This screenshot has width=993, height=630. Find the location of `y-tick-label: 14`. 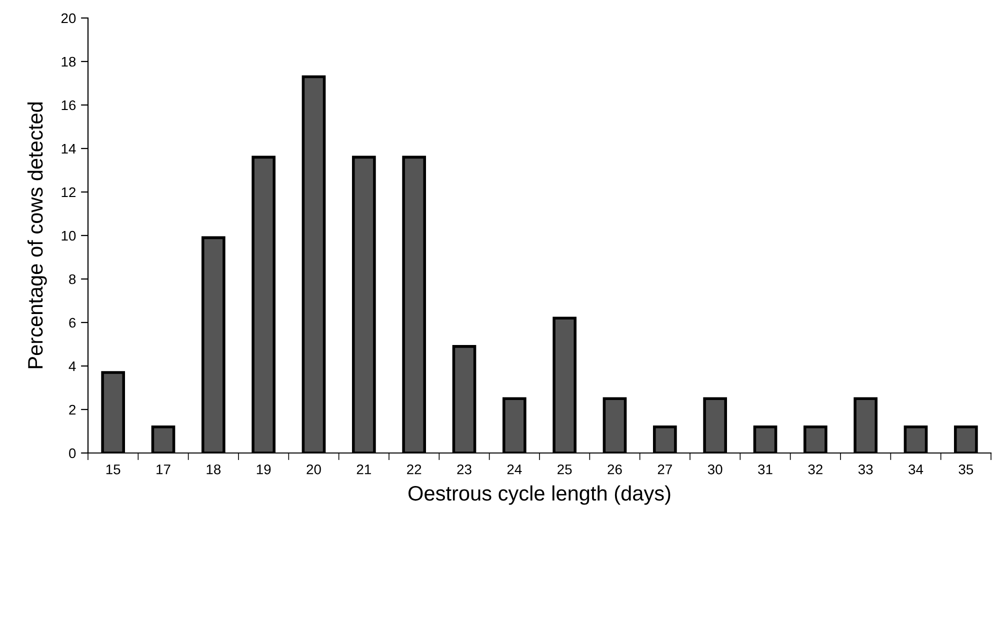

y-tick-label: 14 is located at coordinates (69, 149).